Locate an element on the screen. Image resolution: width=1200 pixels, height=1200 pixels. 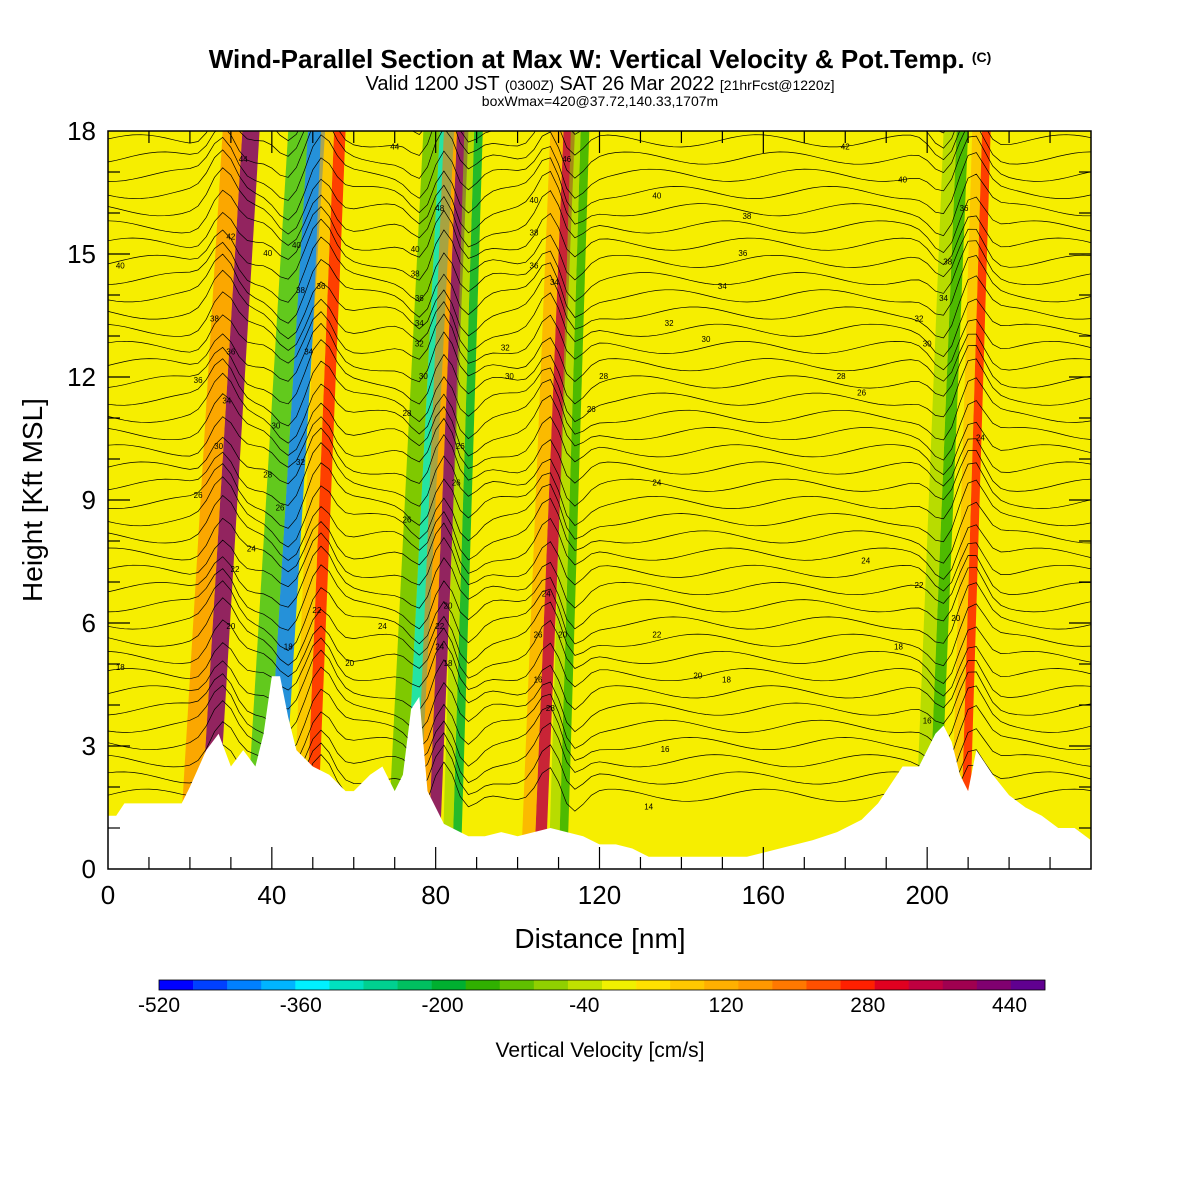
isentrope-label-16: 28 is located at coordinates (267, 475).